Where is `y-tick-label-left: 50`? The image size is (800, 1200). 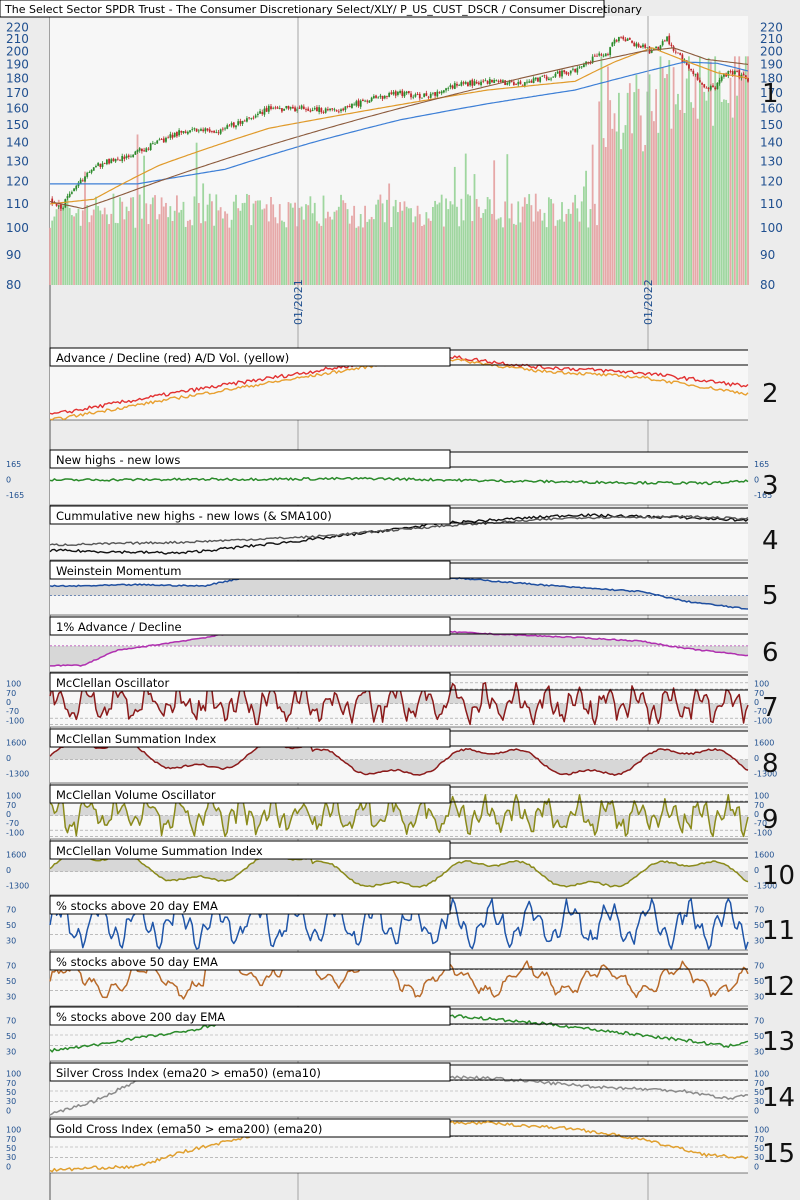 y-tick-label-left: 50 is located at coordinates (11, 1148).